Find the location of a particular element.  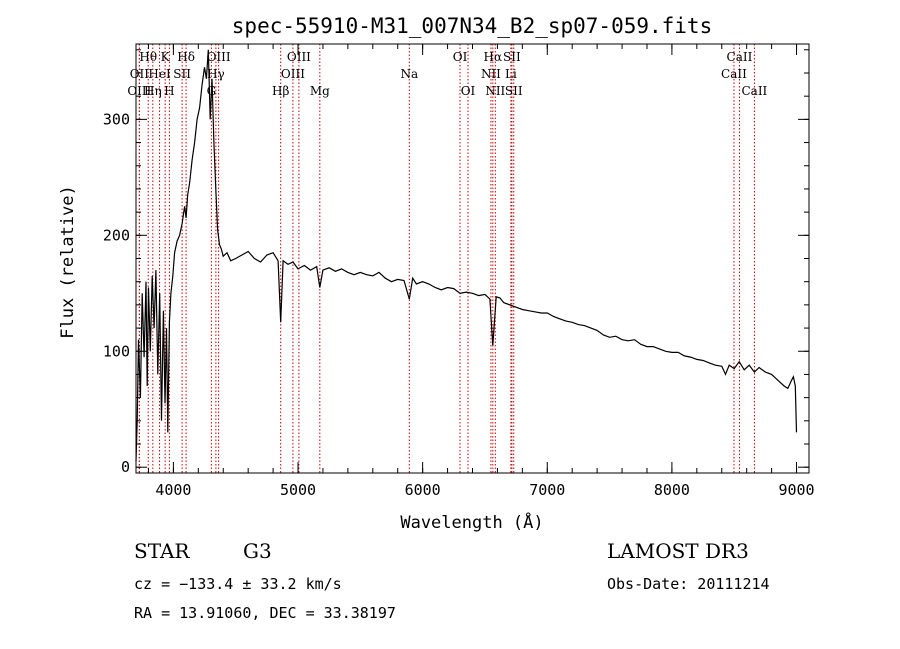

x-axis-label: Wavelength (Å) is located at coordinates (471, 522).